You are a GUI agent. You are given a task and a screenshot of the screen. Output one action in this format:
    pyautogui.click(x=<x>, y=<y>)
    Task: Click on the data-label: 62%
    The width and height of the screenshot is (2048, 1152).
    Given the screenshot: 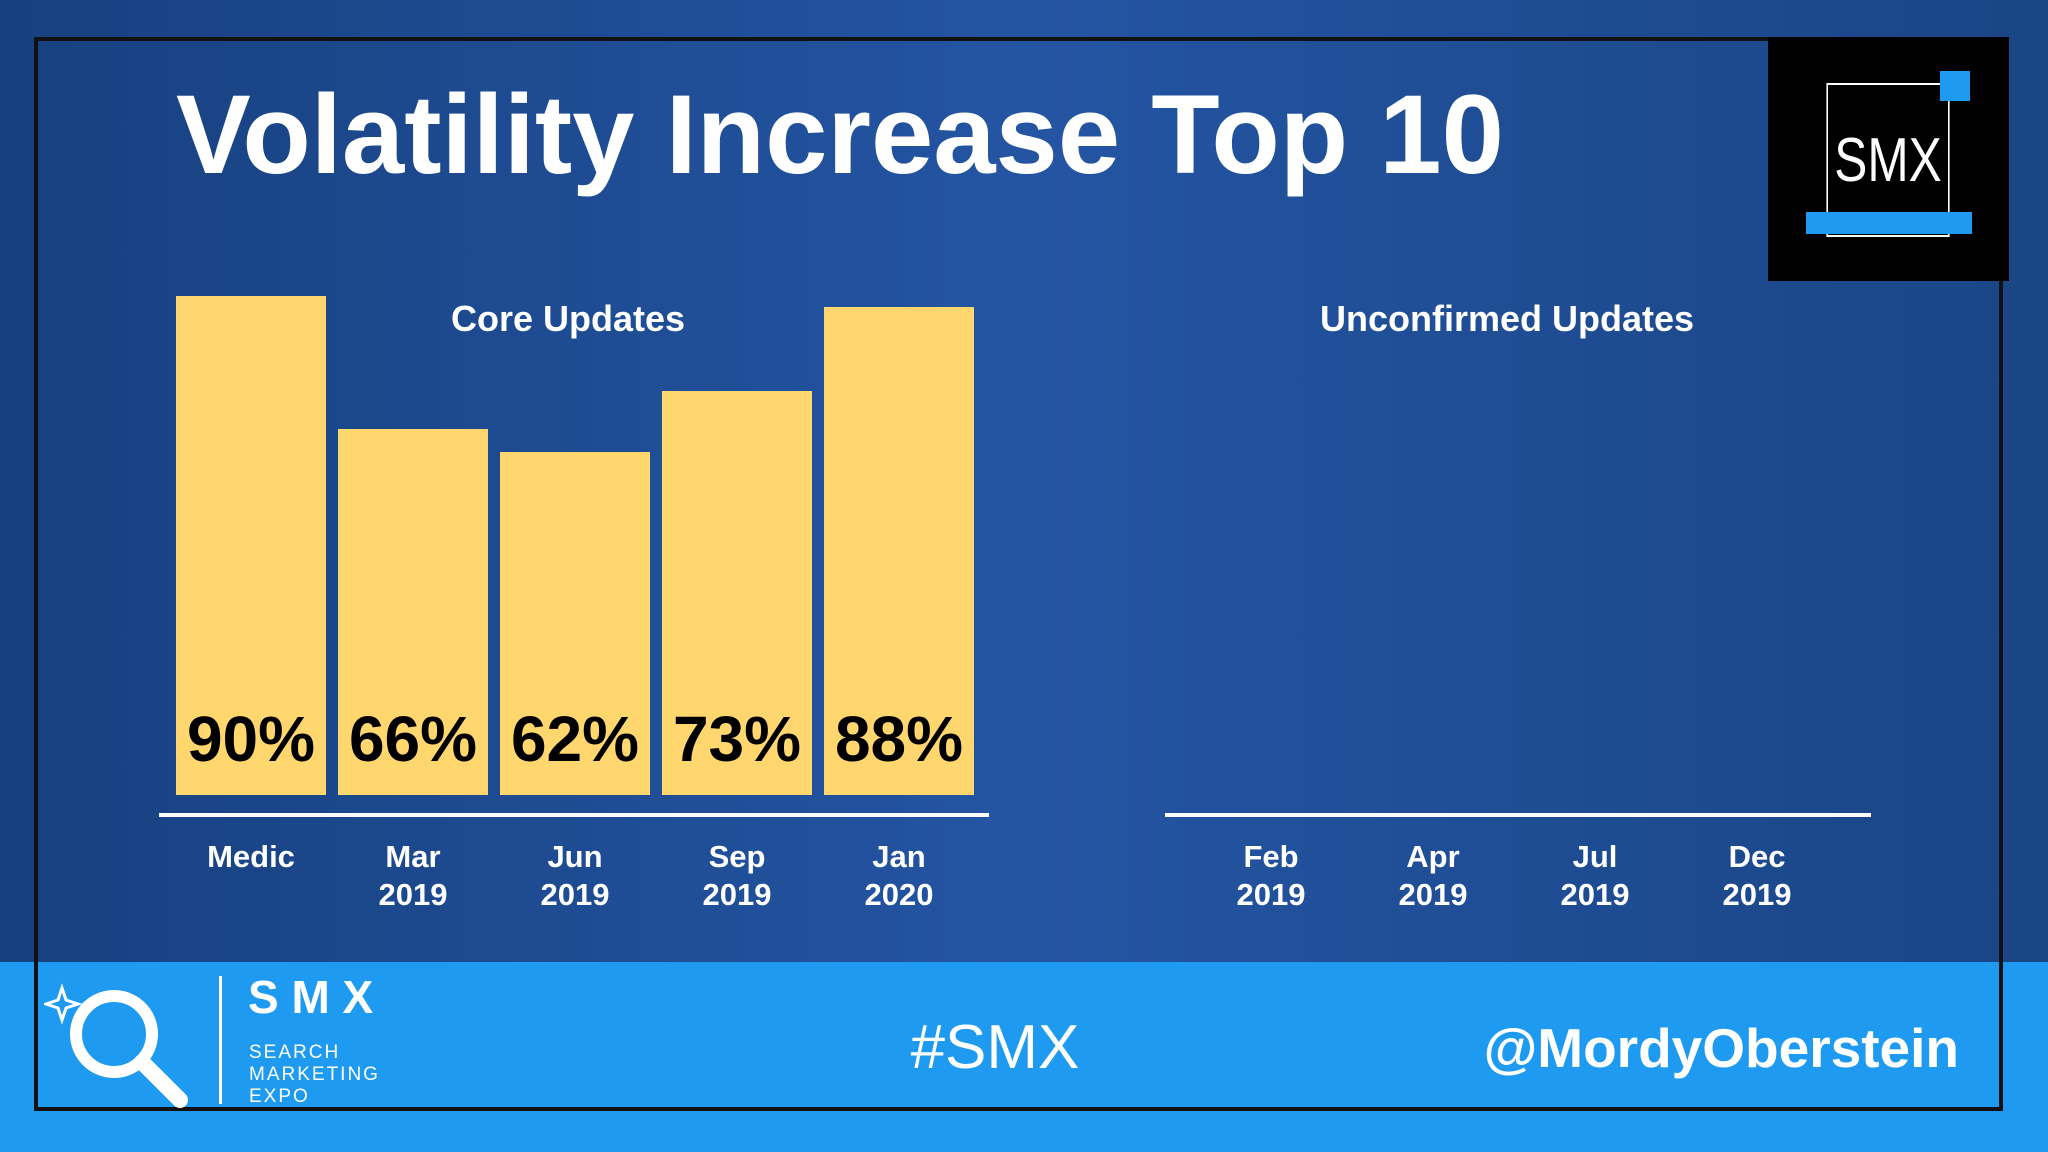 What is the action you would take?
    pyautogui.click(x=575, y=739)
    